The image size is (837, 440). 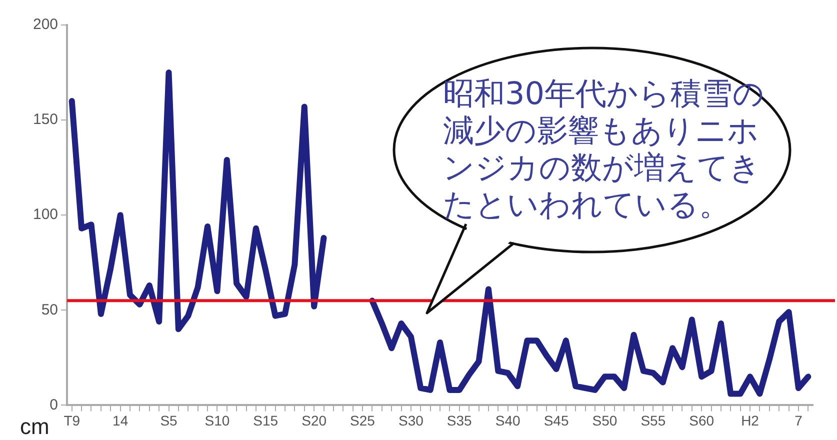 What do you see at coordinates (556, 420) in the screenshot?
I see `x-tick-label: S45` at bounding box center [556, 420].